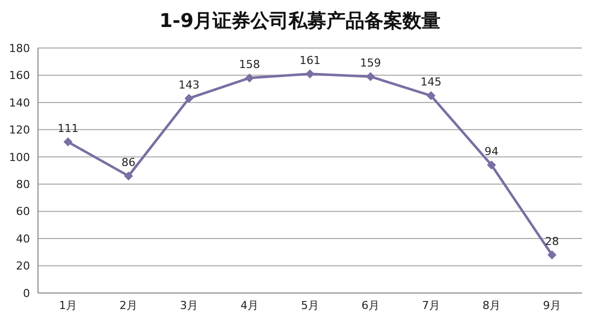 The image size is (600, 321). What do you see at coordinates (491, 305) in the screenshot?
I see `x-tick-label: 8月` at bounding box center [491, 305].